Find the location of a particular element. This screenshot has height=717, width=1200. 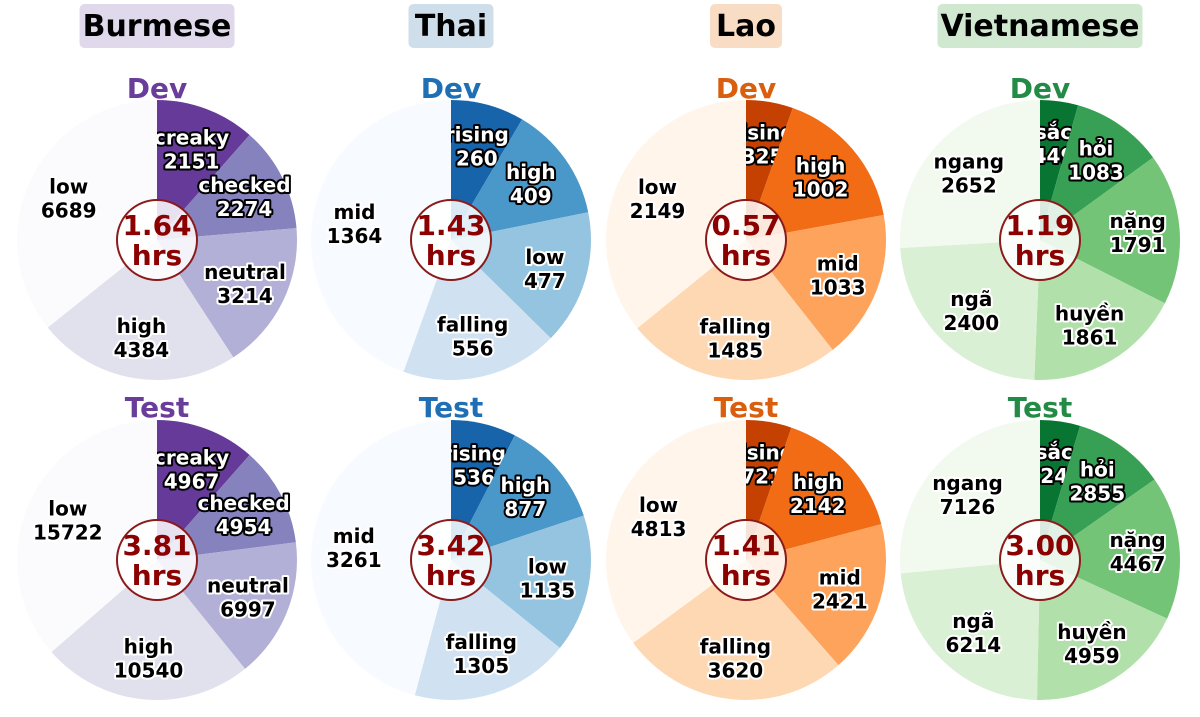

vietnamese-test-slice-4-value: 6214 is located at coordinates (973, 645).